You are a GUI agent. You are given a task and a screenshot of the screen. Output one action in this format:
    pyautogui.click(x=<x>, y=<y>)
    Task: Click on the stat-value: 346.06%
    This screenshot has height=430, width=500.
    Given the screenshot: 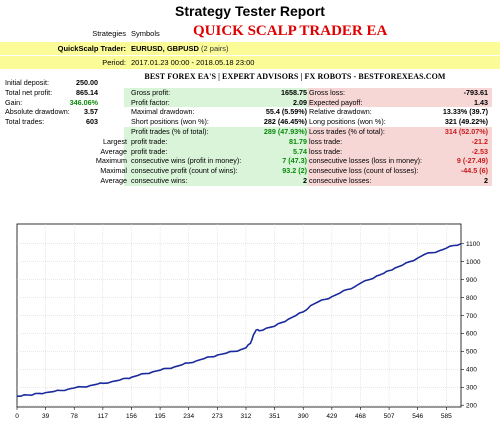 What is the action you would take?
    pyautogui.click(x=83, y=102)
    